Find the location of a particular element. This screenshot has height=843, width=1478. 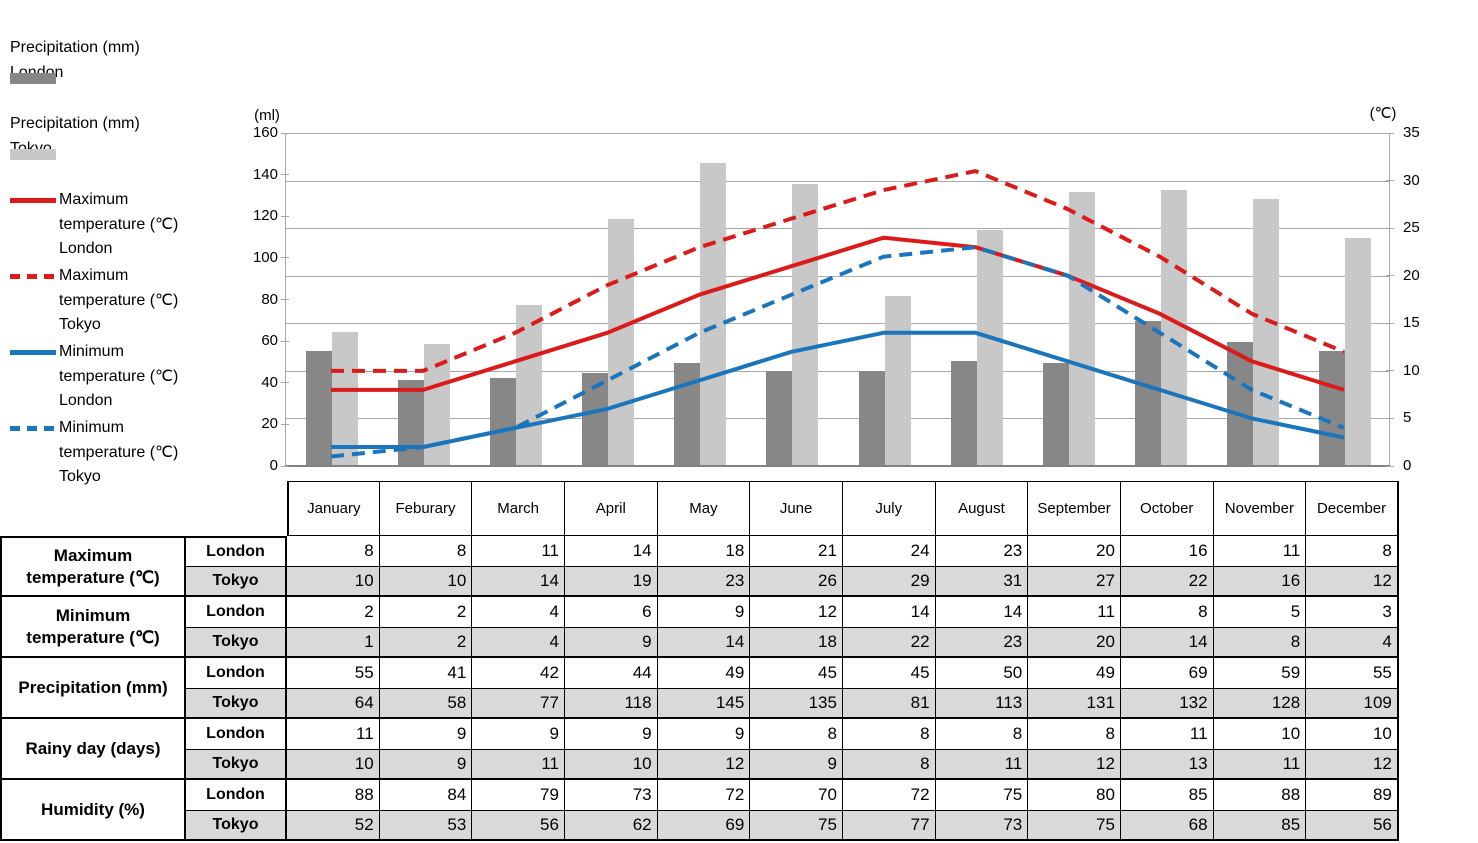

month-header-july: July is located at coordinates (889, 508).